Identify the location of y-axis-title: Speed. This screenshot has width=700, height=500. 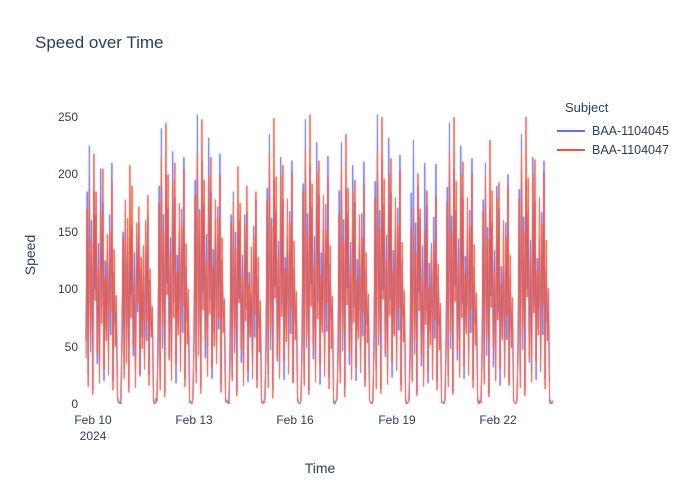
(30, 255).